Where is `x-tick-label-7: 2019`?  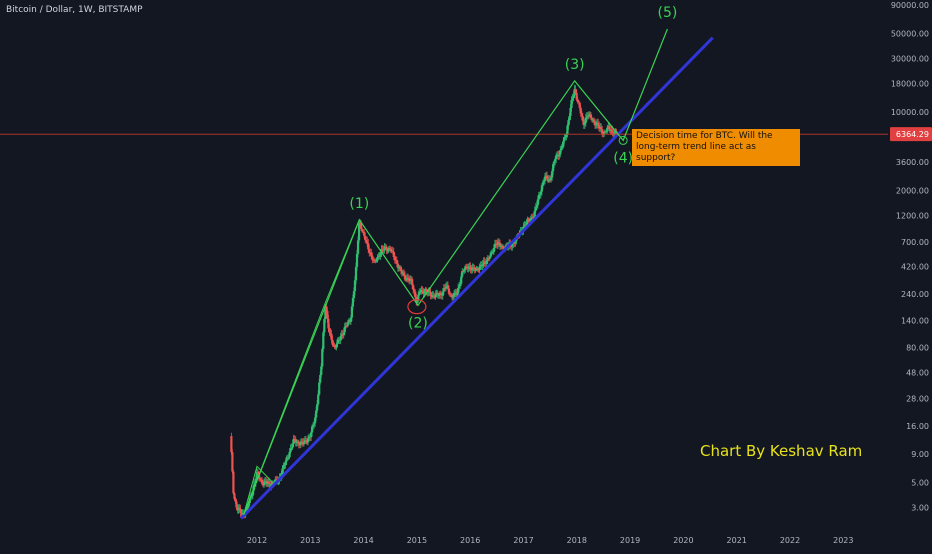 x-tick-label-7: 2019 is located at coordinates (630, 540).